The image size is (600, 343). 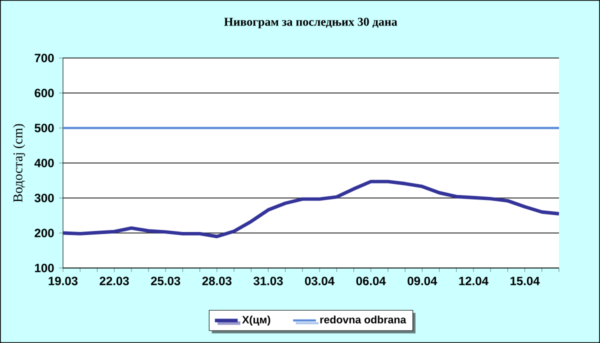 I want to click on x-tick-label: 22.03, so click(x=114, y=281).